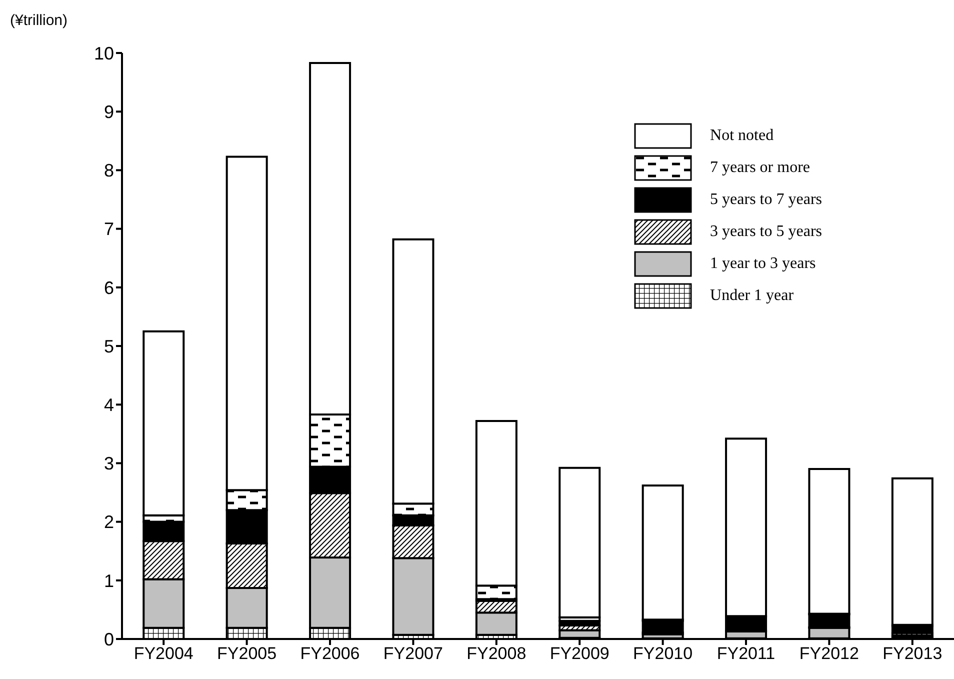  What do you see at coordinates (742, 136) in the screenshot?
I see `legend-label: Not noted` at bounding box center [742, 136].